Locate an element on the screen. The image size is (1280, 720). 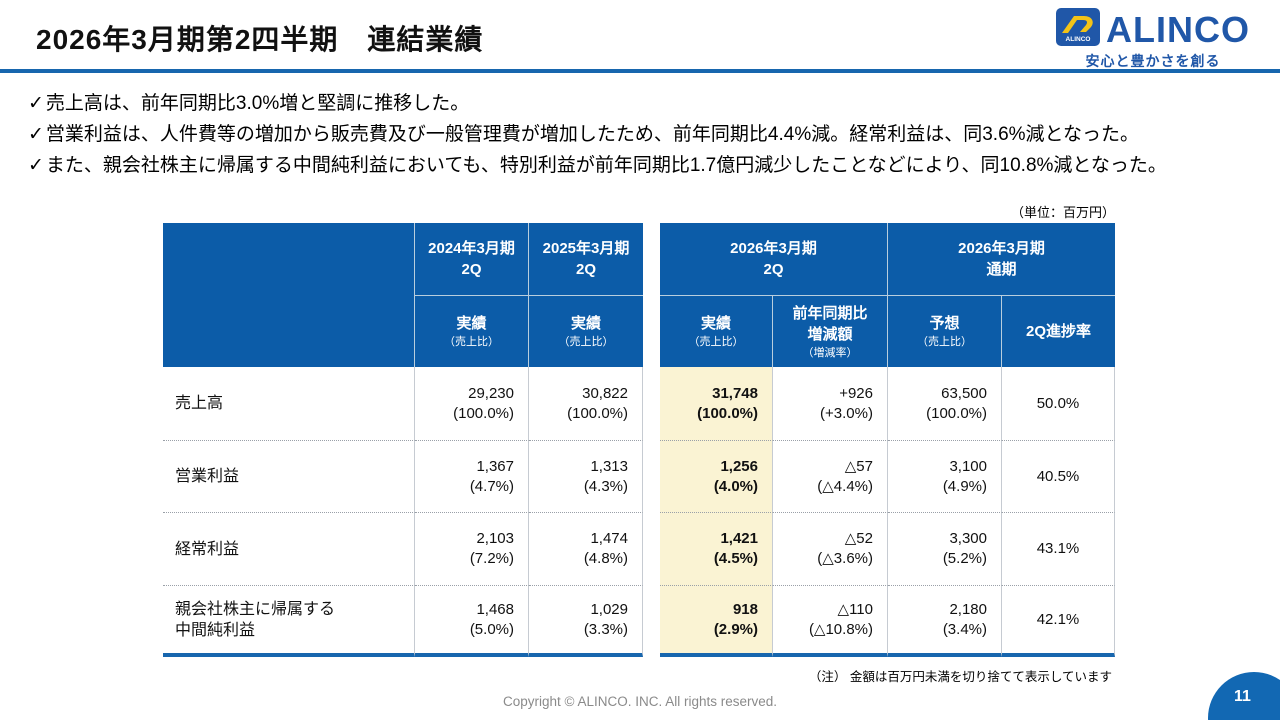
cell-net-forecast: 2,180 (3.4%) is located at coordinates (945, 621).